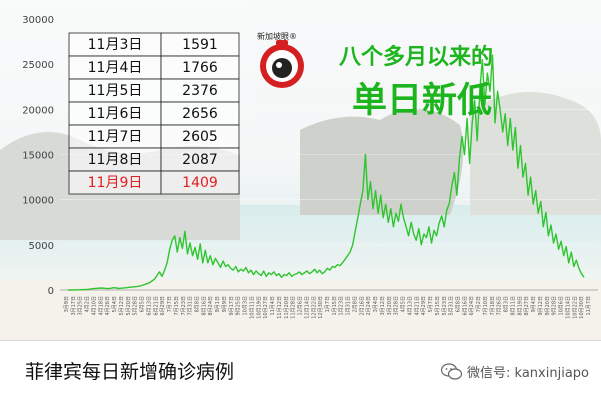  I want to click on wechat-handle: 微信号: kanxinjiapo, so click(515, 371).